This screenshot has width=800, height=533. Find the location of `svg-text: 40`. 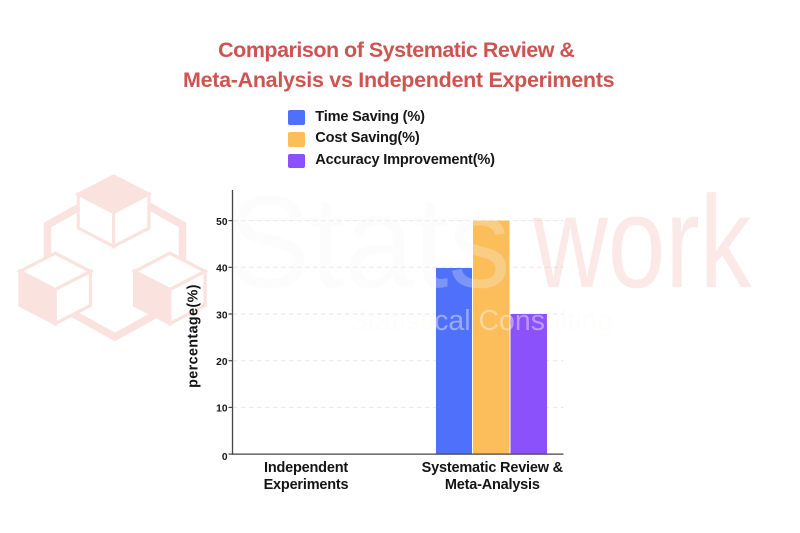

svg-text: 40 is located at coordinates (222, 269).